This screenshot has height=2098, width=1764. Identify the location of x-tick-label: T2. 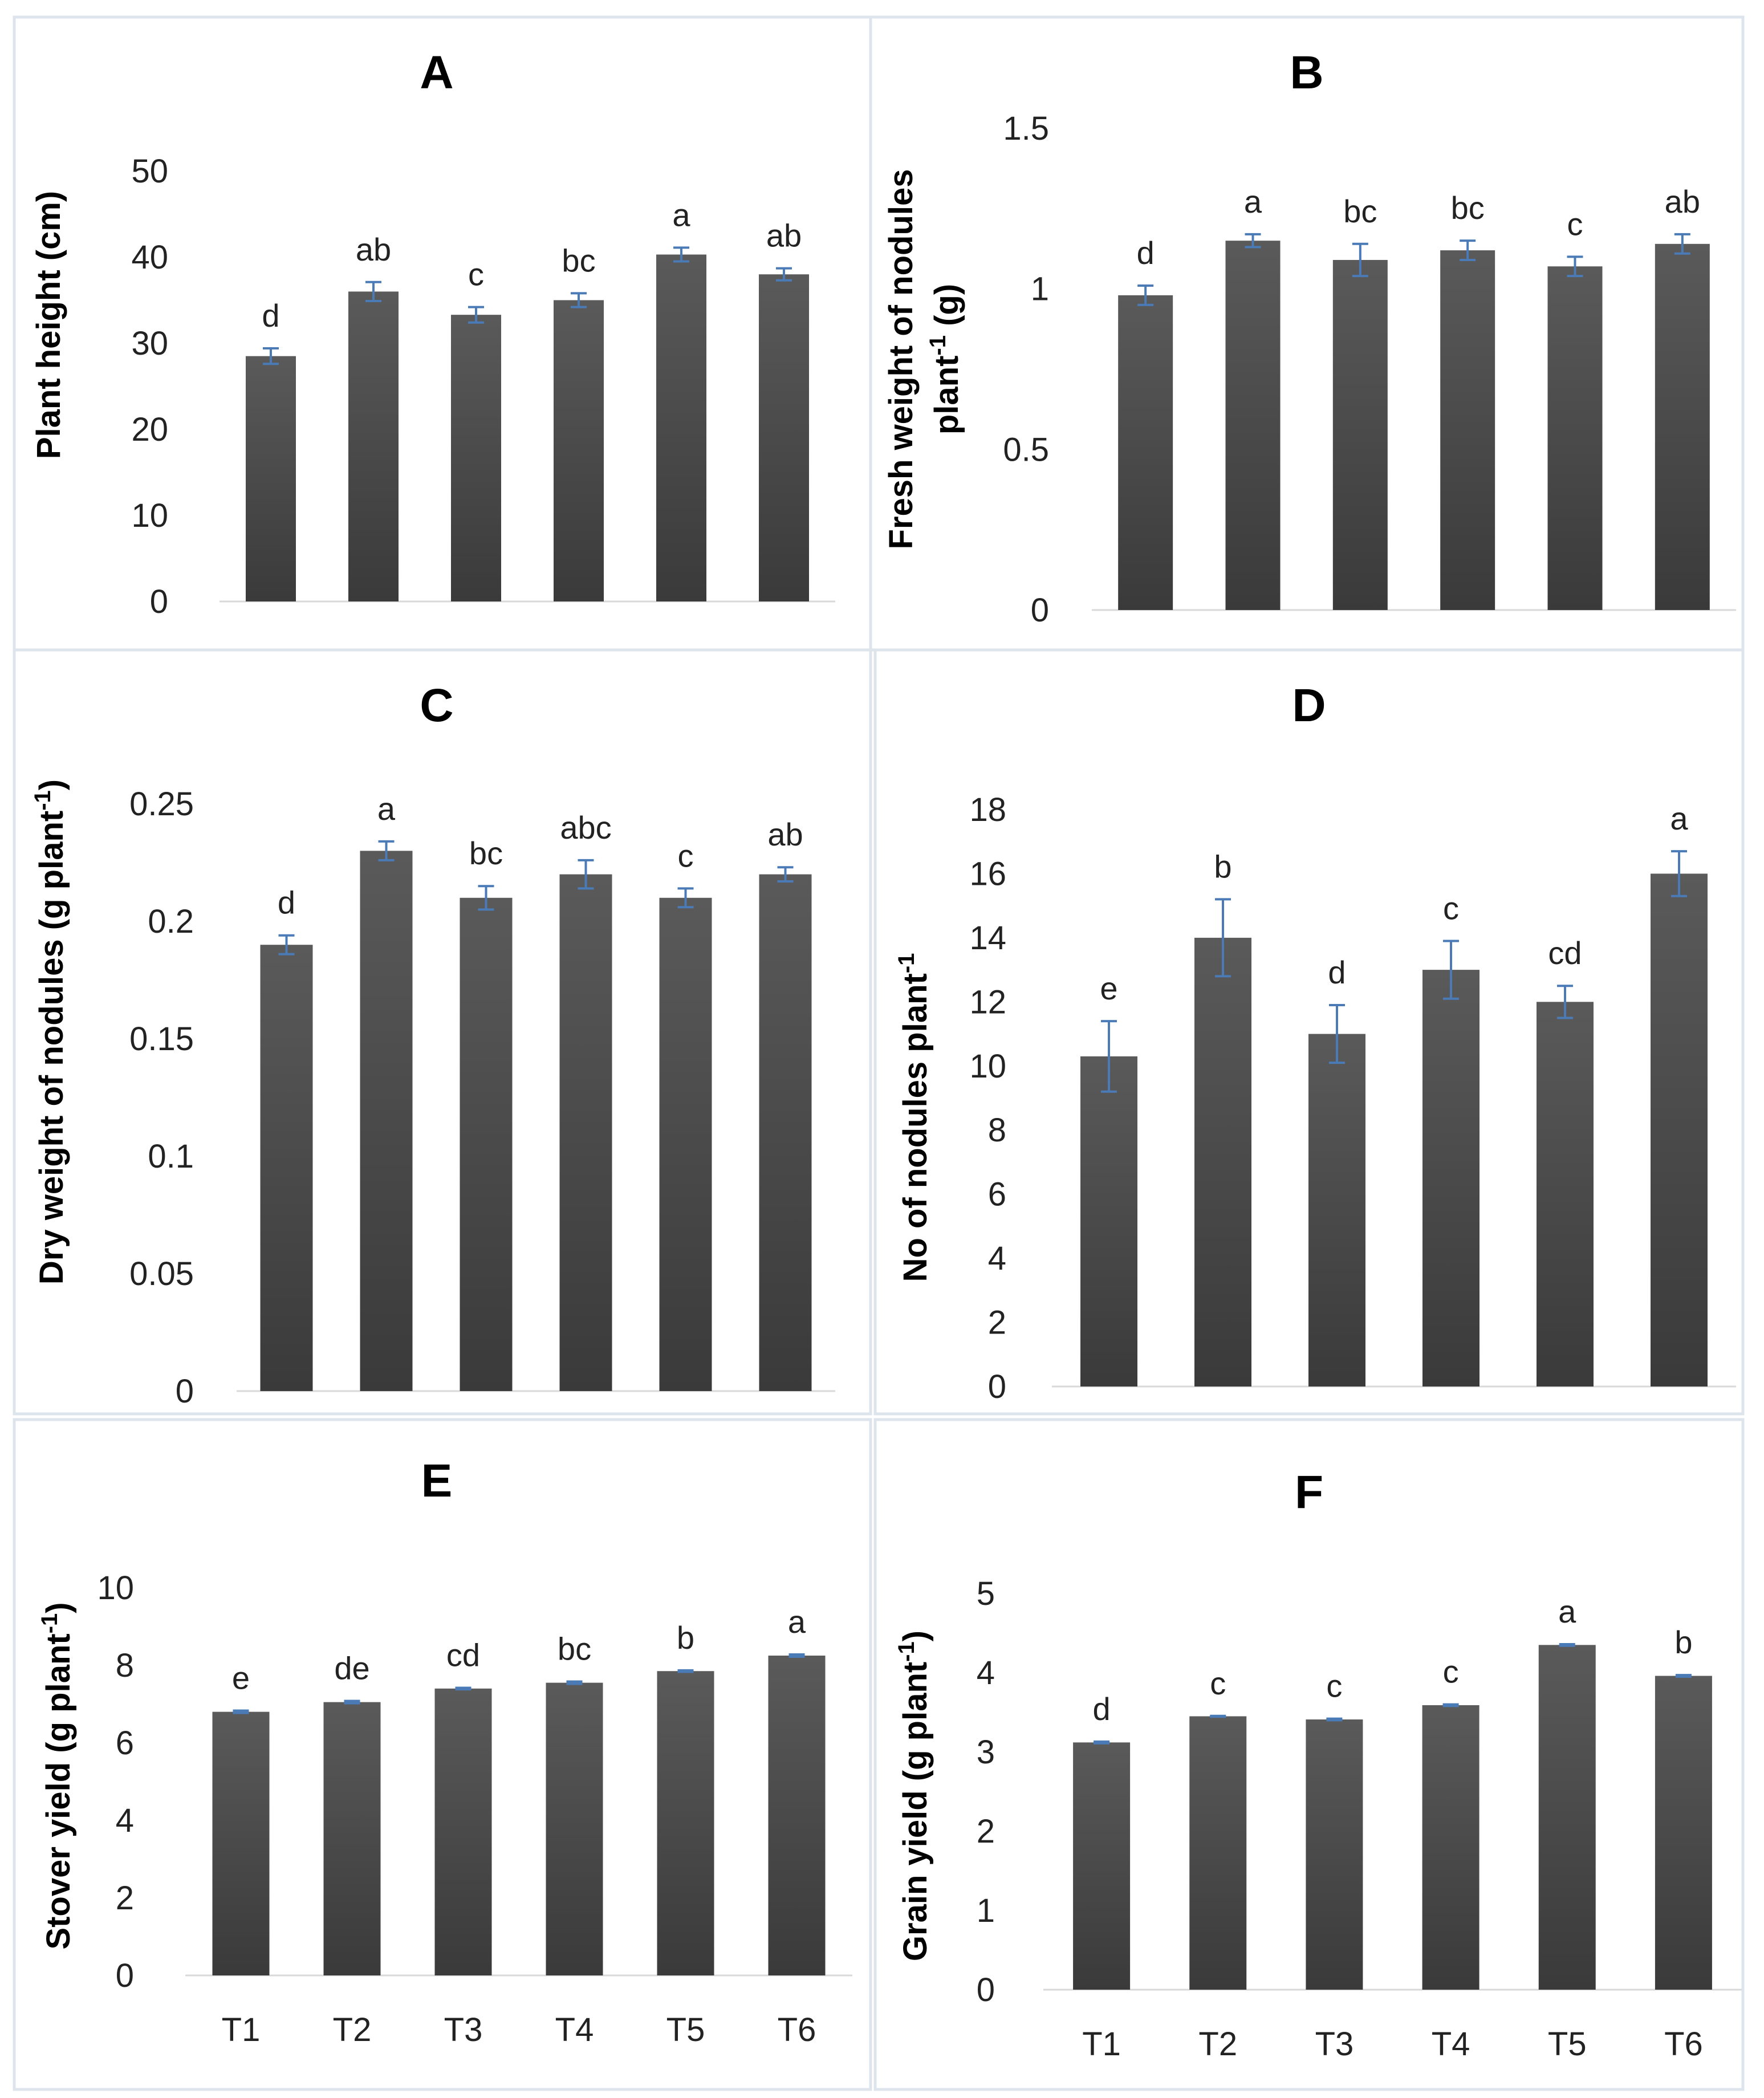
(1217, 2044).